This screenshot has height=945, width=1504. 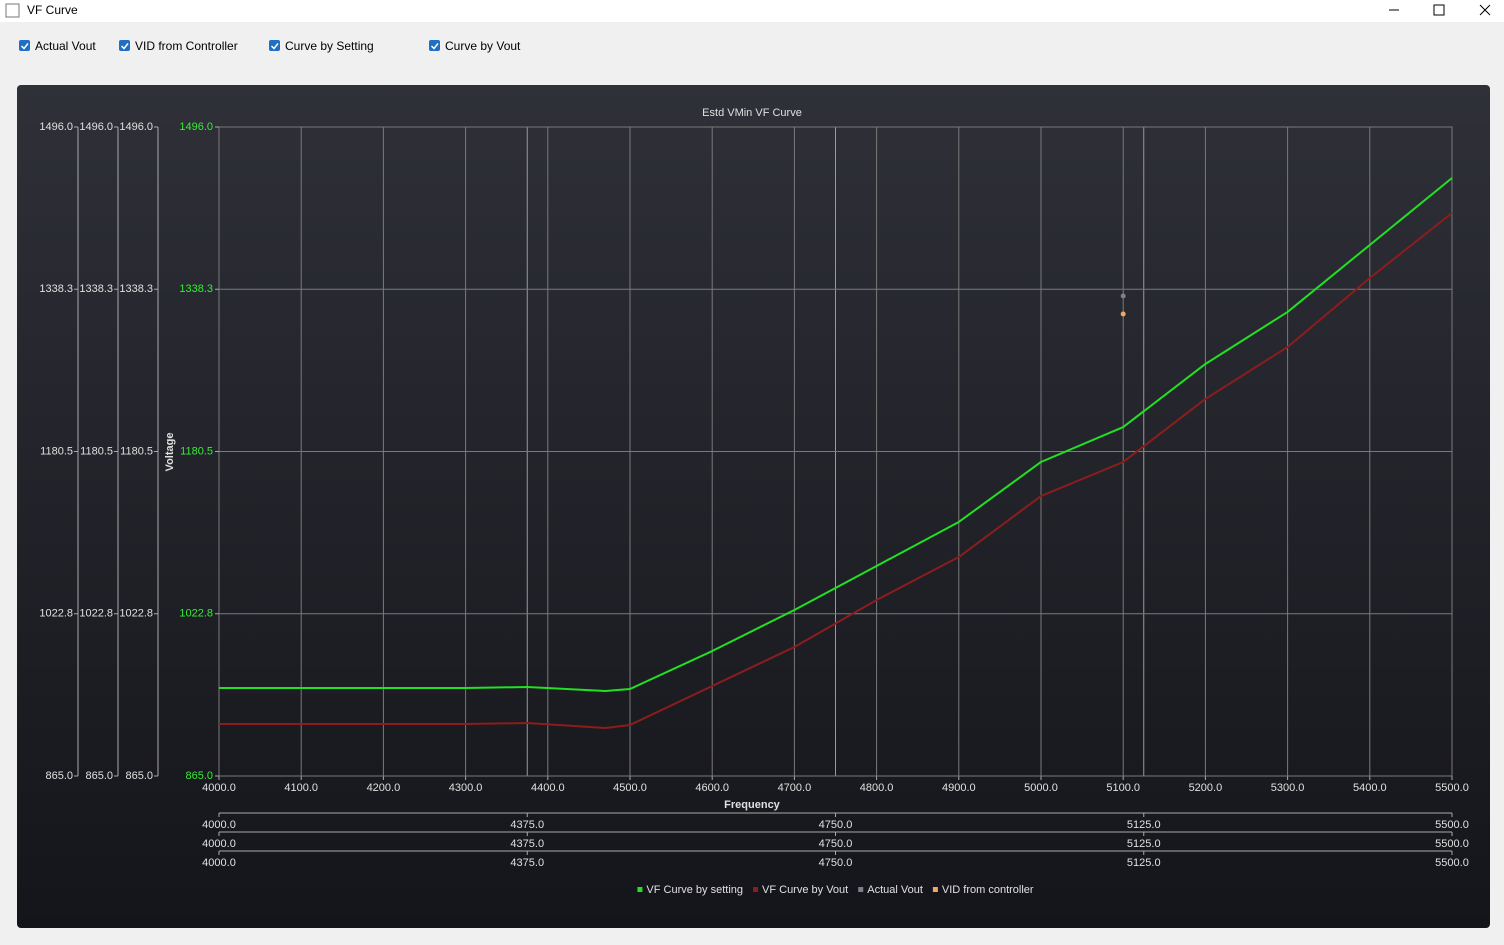 I want to click on y-axis-label: Voltage, so click(x=170, y=452).